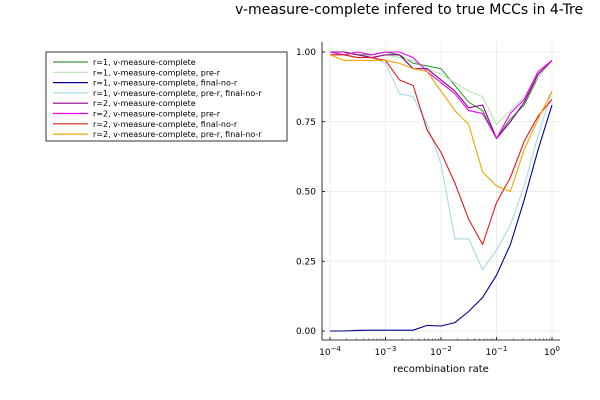 This screenshot has height=400, width=600. What do you see at coordinates (306, 123) in the screenshot?
I see `y-tick-label: 0.75` at bounding box center [306, 123].